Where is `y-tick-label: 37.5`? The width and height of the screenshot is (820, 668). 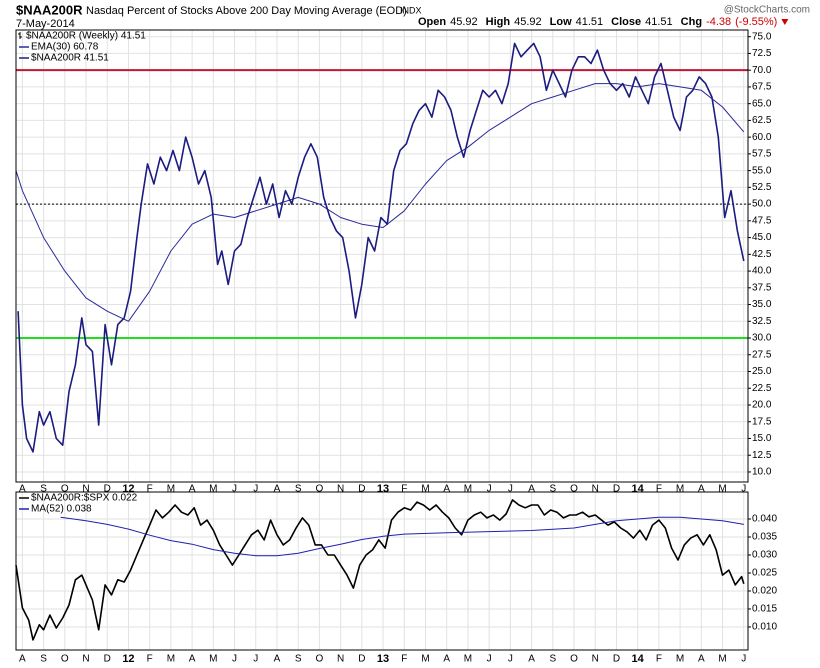 y-tick-label: 37.5 is located at coordinates (762, 287).